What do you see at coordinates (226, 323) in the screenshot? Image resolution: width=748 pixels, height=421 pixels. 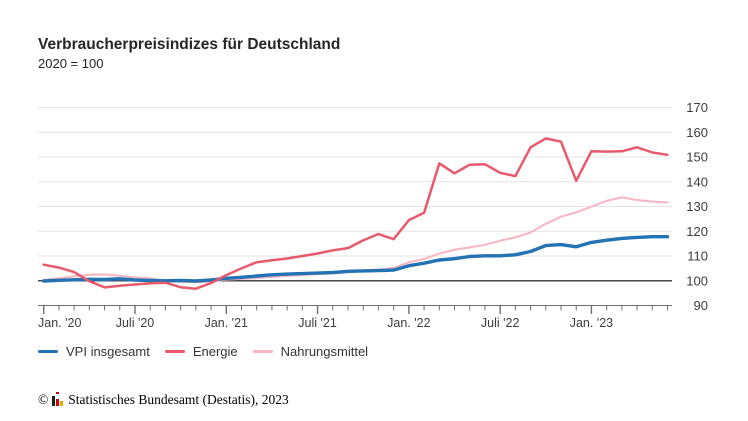 I see `x-axis-label: Jan. '21` at bounding box center [226, 323].